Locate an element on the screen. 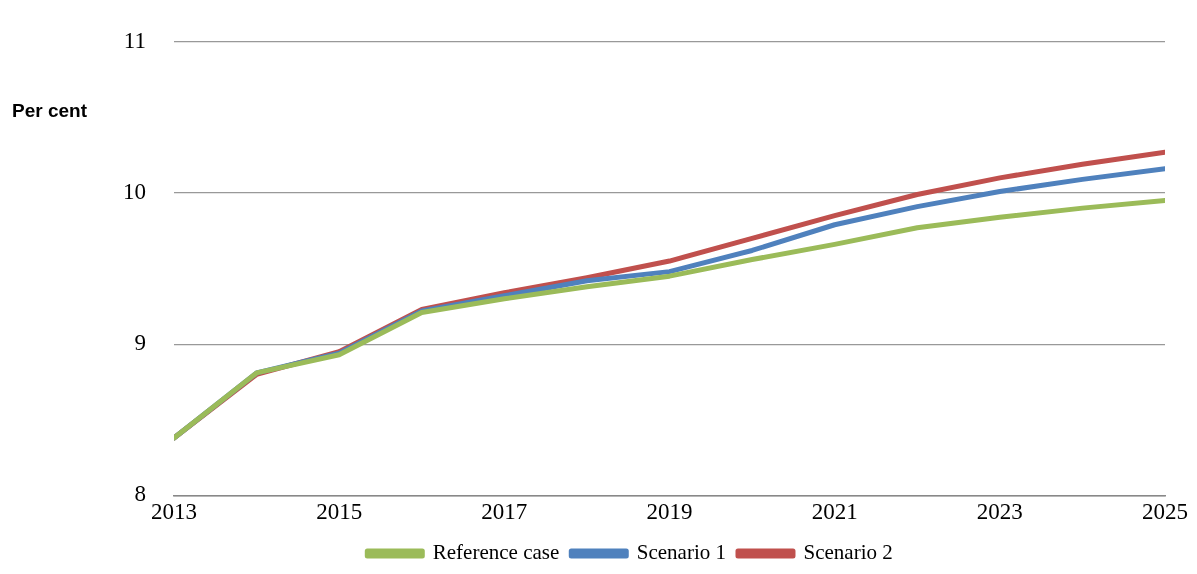  x-tick-label: 2015 is located at coordinates (339, 512).